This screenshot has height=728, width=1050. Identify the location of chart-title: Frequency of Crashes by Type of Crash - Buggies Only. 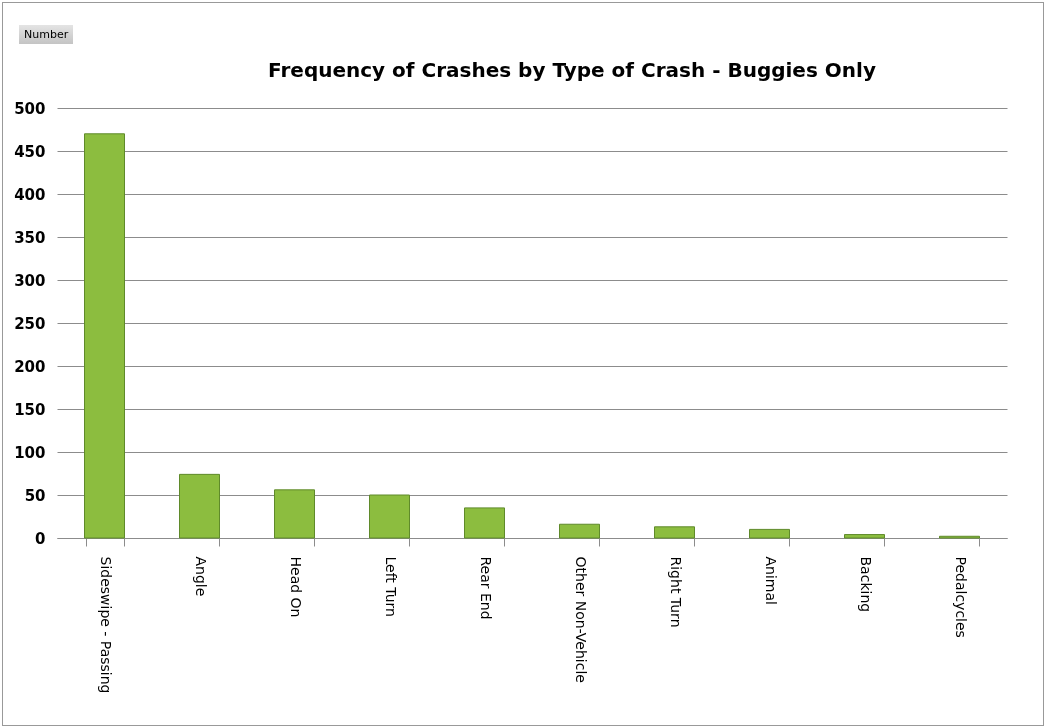
(572, 70).